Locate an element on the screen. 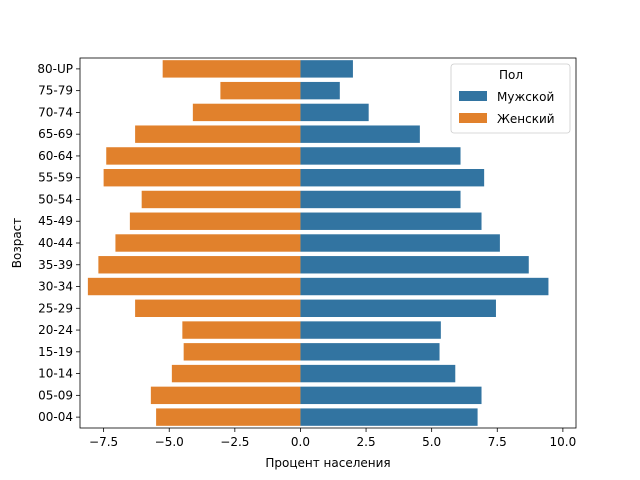  y-tick-label: 30-34 is located at coordinates (55, 287).